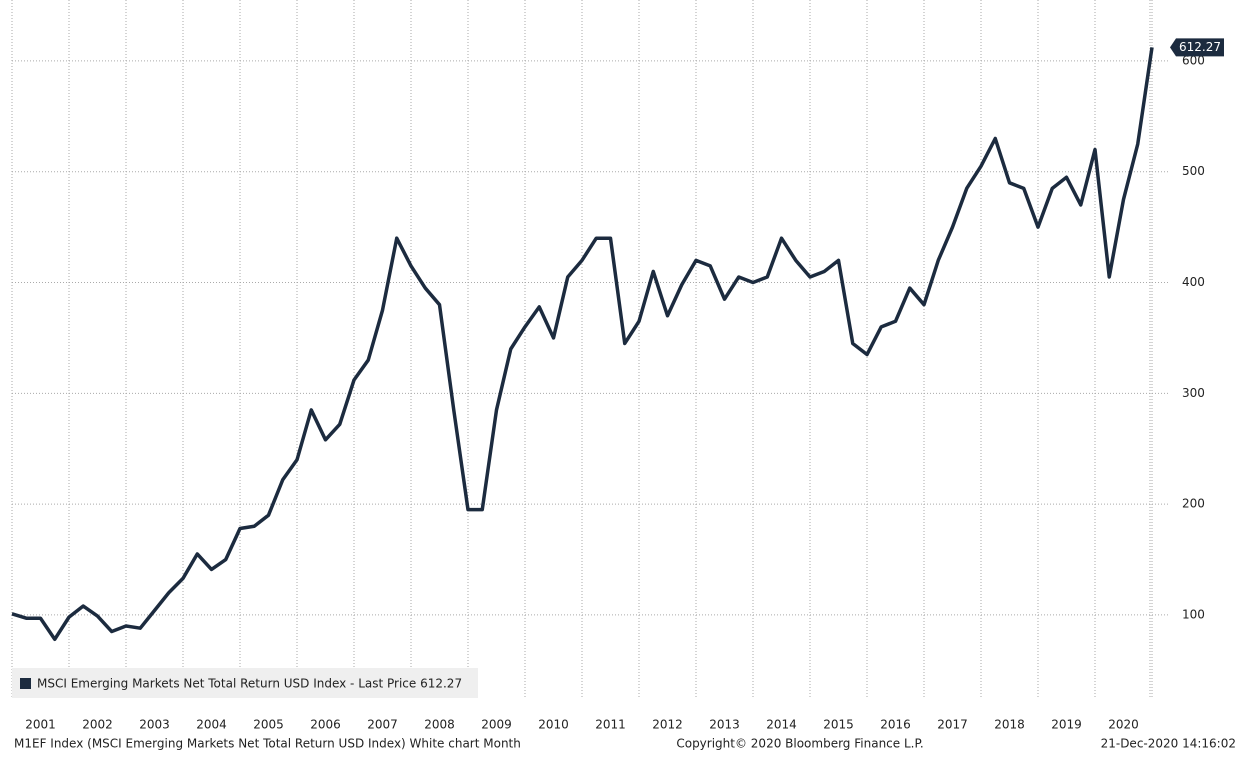  I want to click on x-tick-label: 2014, so click(781, 725).